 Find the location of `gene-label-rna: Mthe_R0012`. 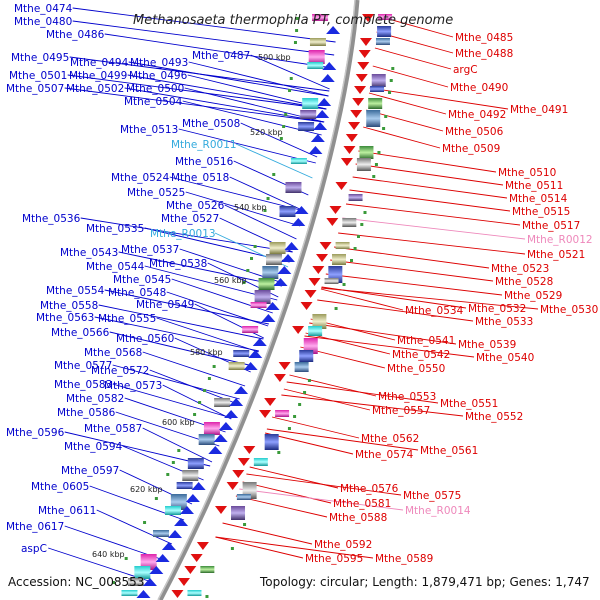

gene-label-rna: Mthe_R0012 is located at coordinates (560, 240).